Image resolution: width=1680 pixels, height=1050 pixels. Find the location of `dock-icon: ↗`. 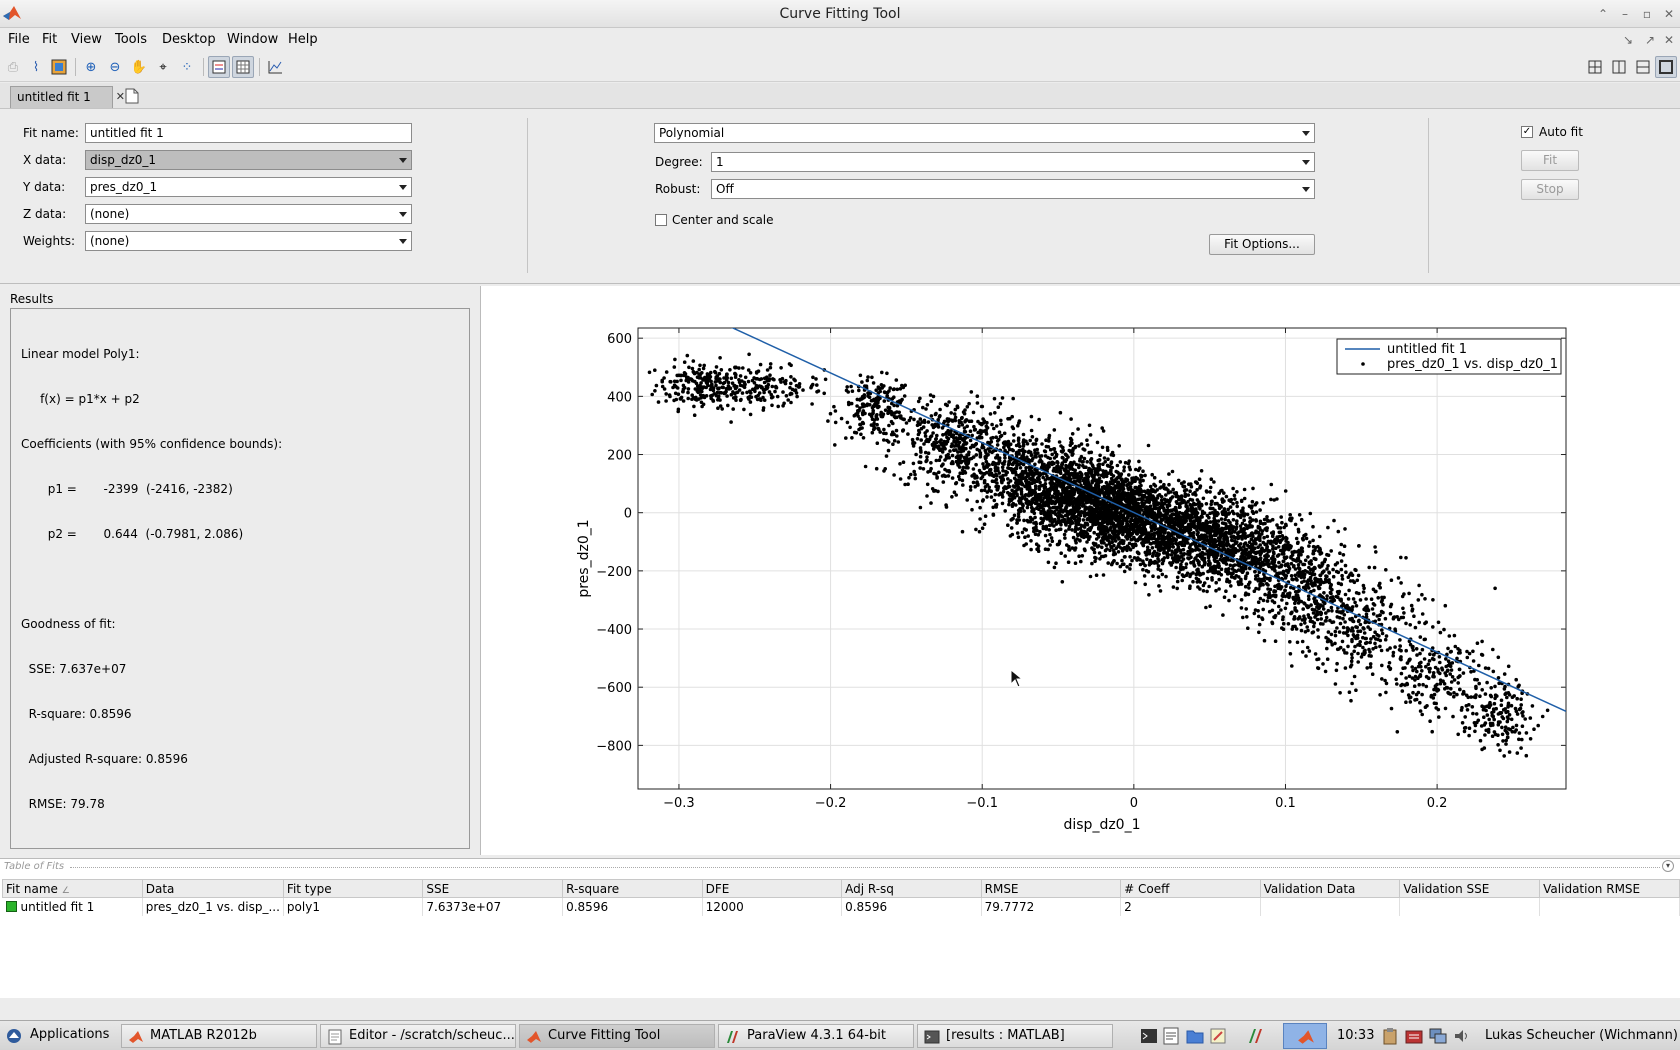

dock-icon: ↗ is located at coordinates (1650, 40).